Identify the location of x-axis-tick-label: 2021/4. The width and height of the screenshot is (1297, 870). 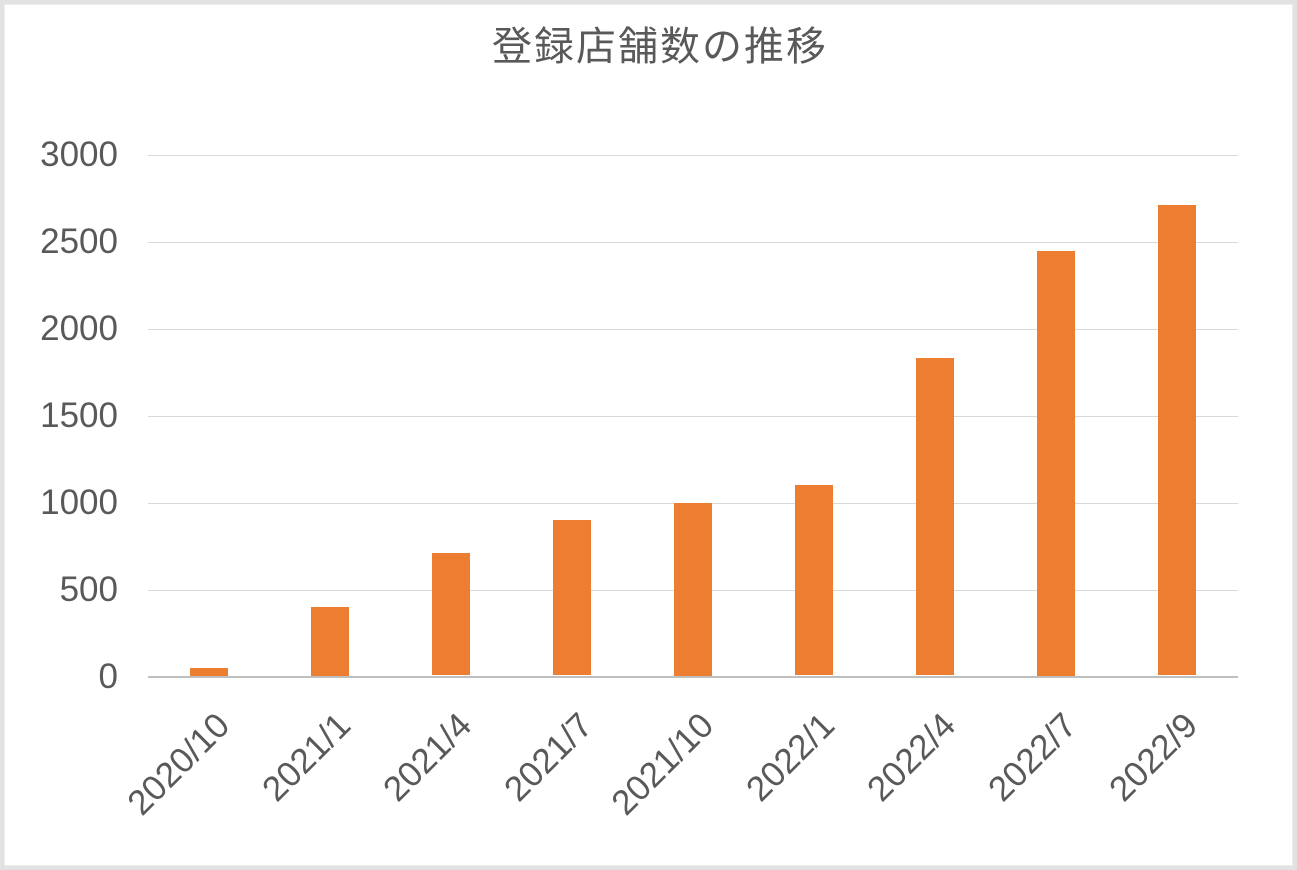
(427, 757).